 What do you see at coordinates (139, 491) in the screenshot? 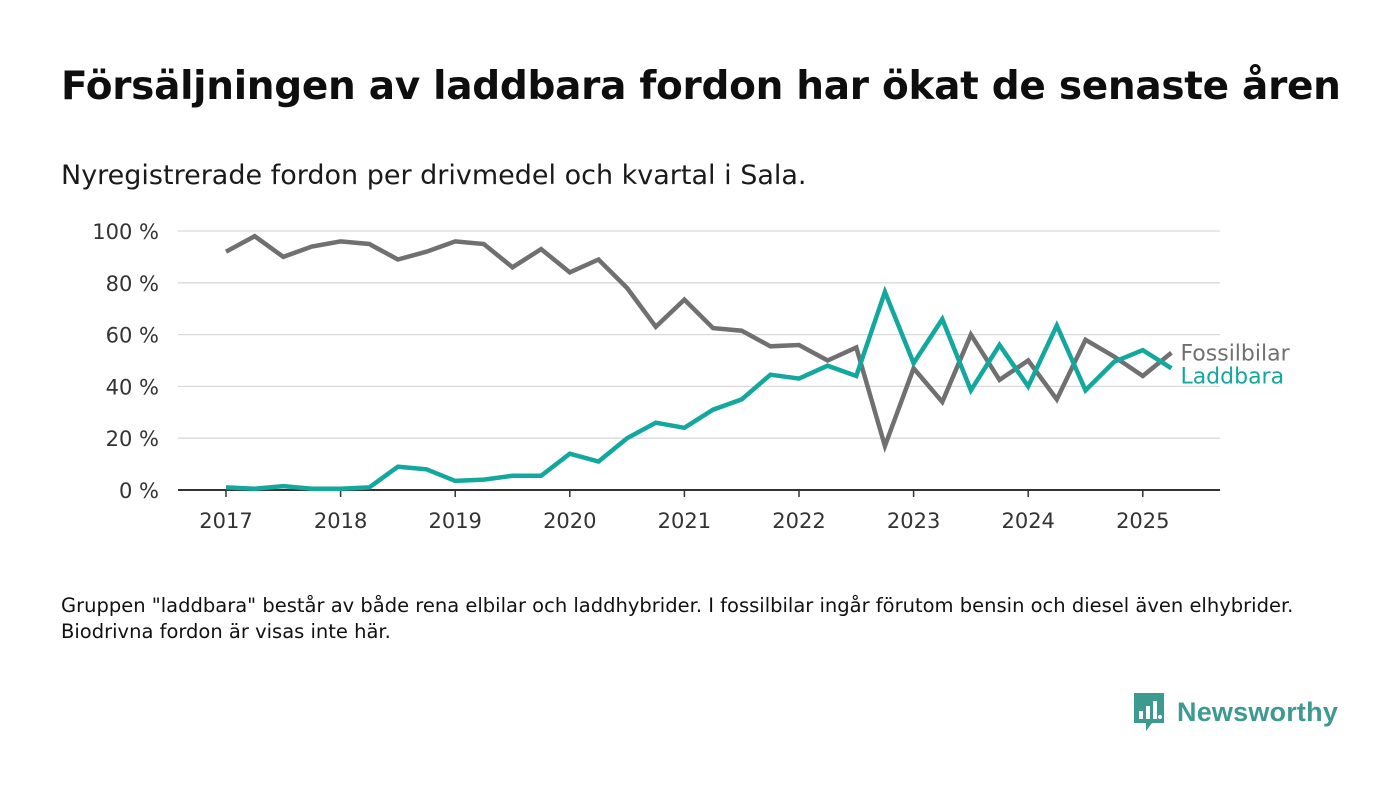
I see `y-tick-label: 0 %` at bounding box center [139, 491].